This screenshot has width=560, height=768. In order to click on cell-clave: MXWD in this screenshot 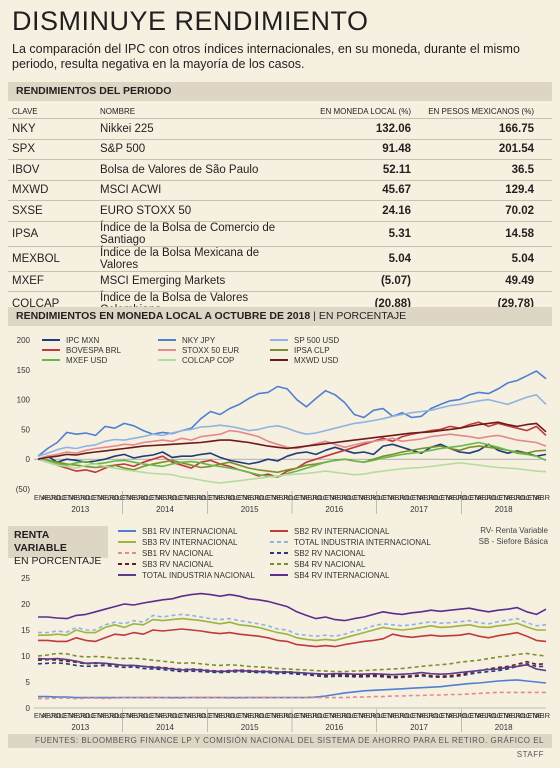, I will do `click(52, 190)`.